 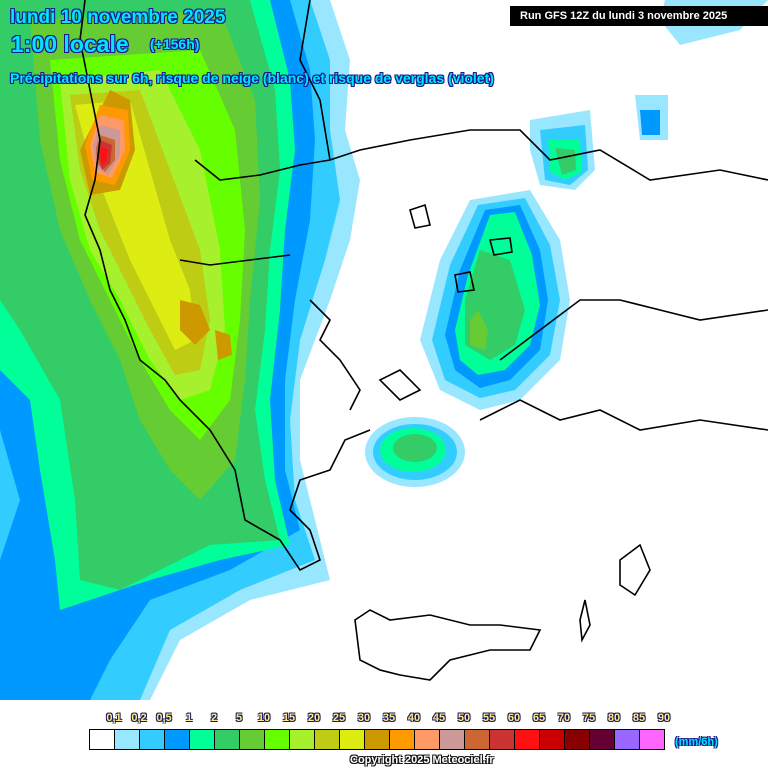 What do you see at coordinates (415, 452) in the screenshot?
I see `precip-field-cyclades` at bounding box center [415, 452].